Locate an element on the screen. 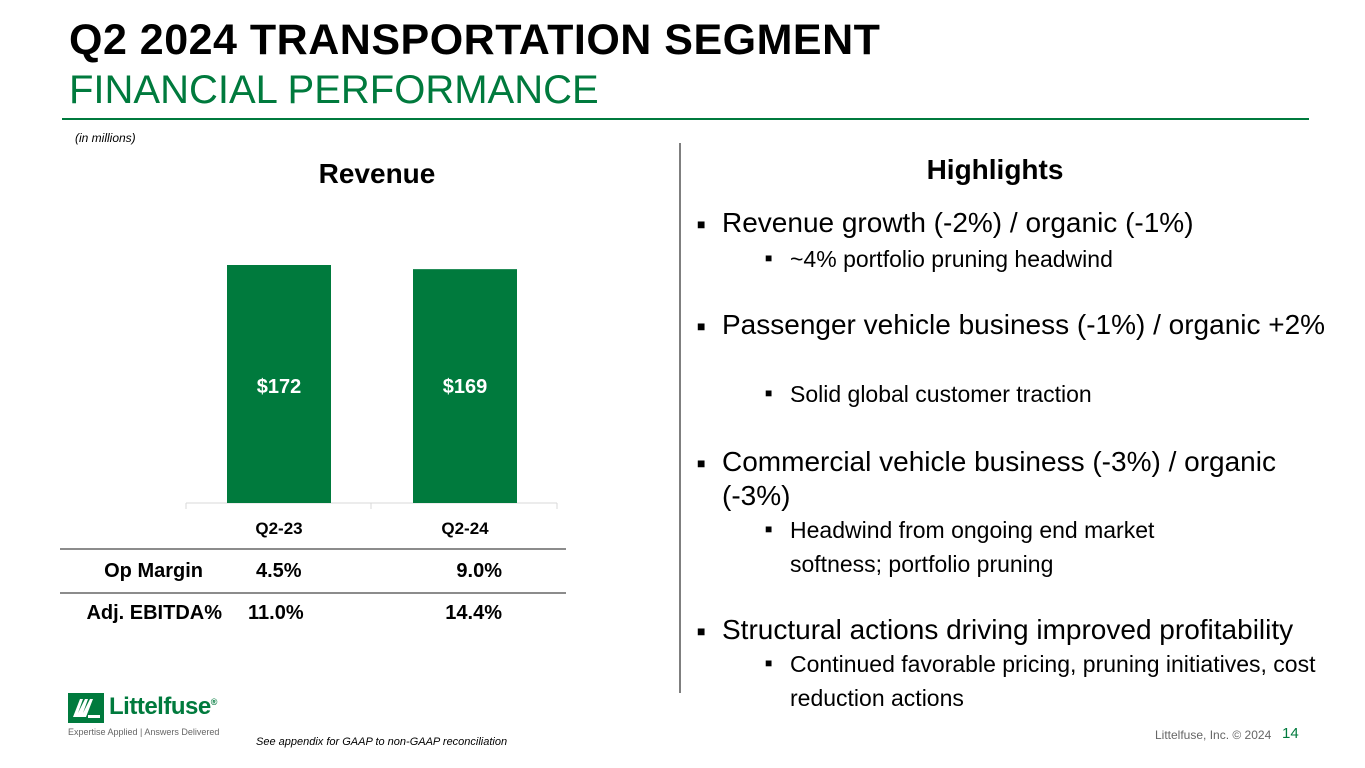  vertical-divider is located at coordinates (680, 418).